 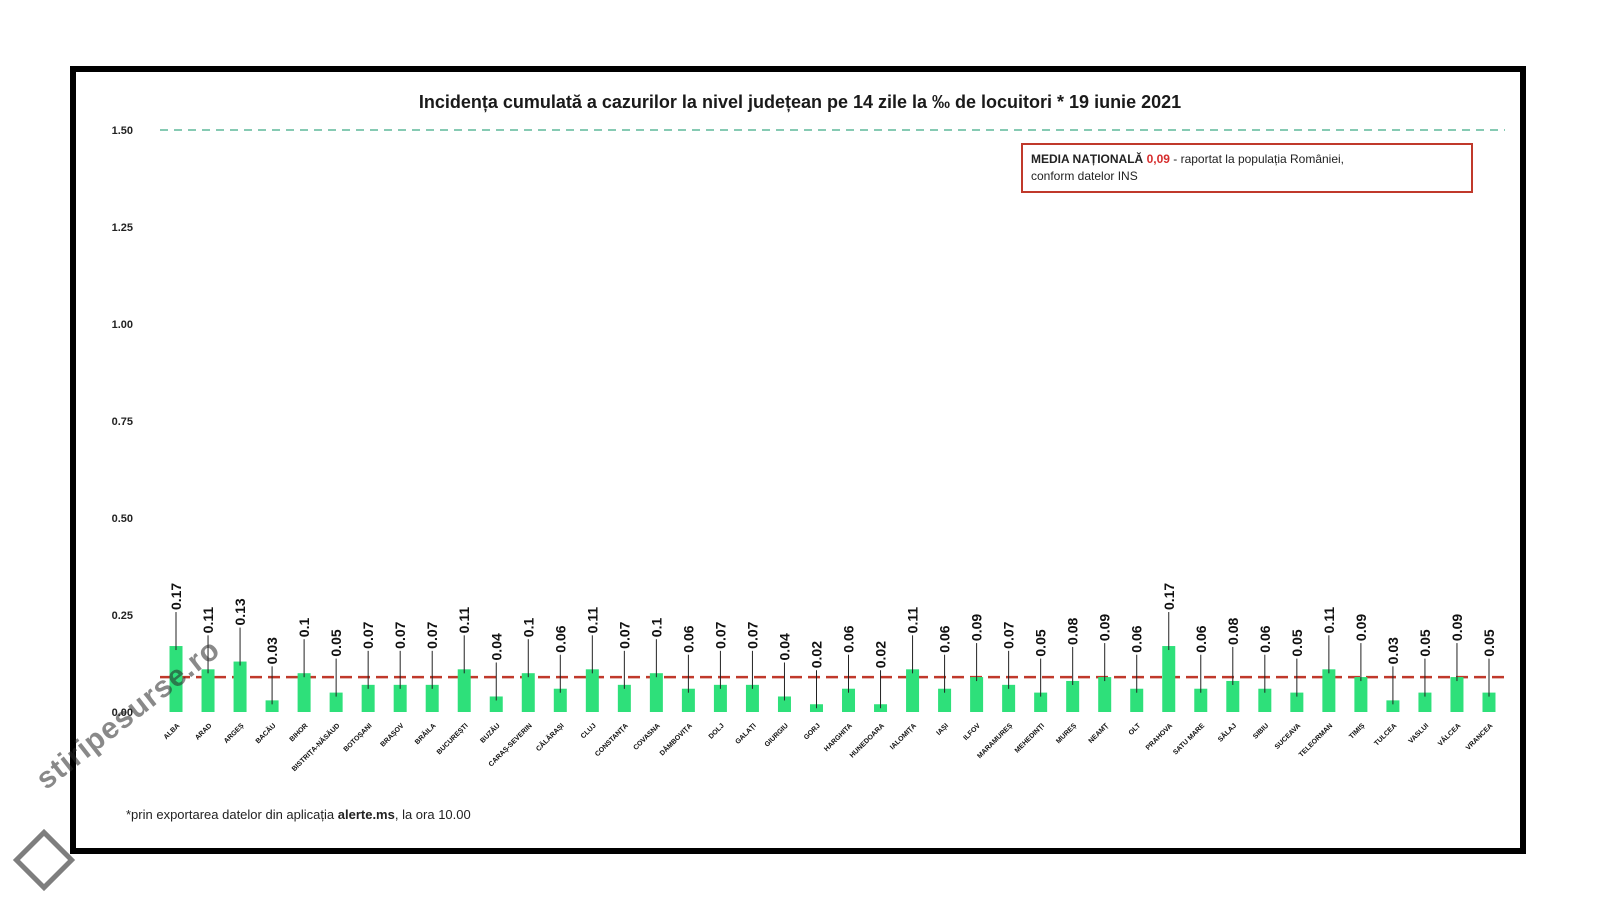 What do you see at coordinates (867, 740) in the screenshot?
I see `x-tick-label: HUNEDOARA` at bounding box center [867, 740].